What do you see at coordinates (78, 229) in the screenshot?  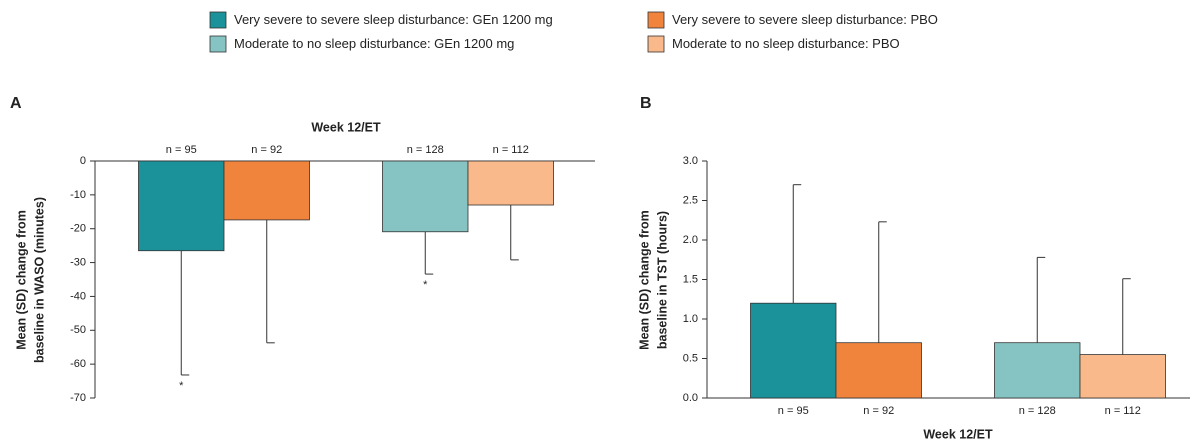 I see `y-tick-label: -20` at bounding box center [78, 229].